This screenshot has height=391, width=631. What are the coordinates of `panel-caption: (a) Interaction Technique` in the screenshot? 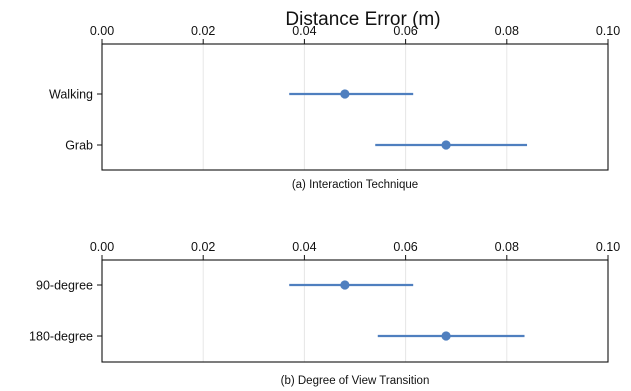 It's located at (355, 185).